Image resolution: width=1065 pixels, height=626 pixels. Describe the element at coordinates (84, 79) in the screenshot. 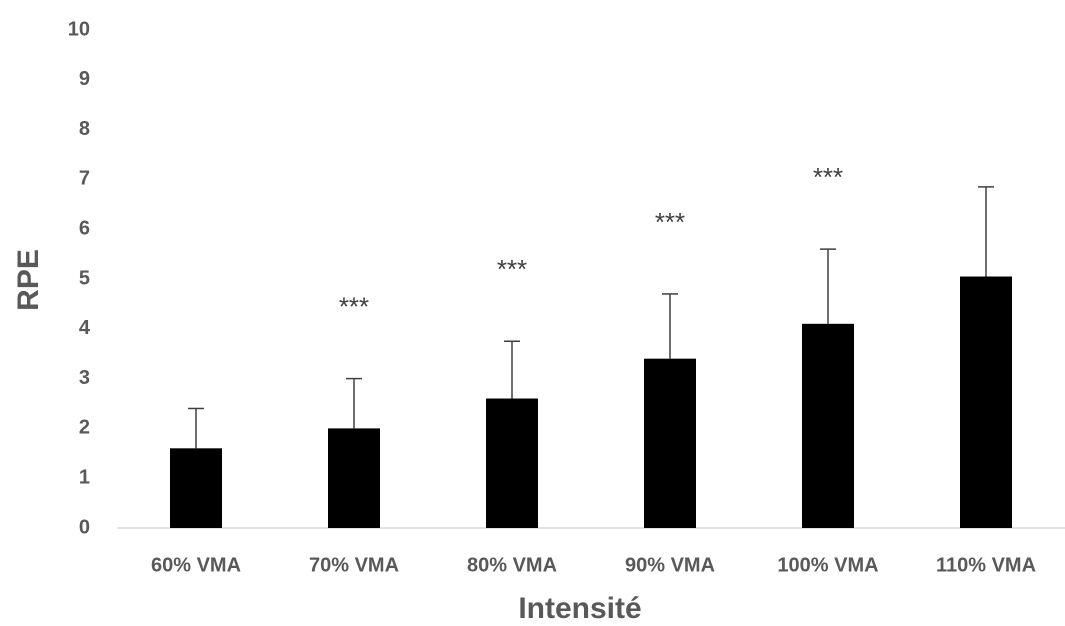

I see `y-tick-label: 9` at that location.